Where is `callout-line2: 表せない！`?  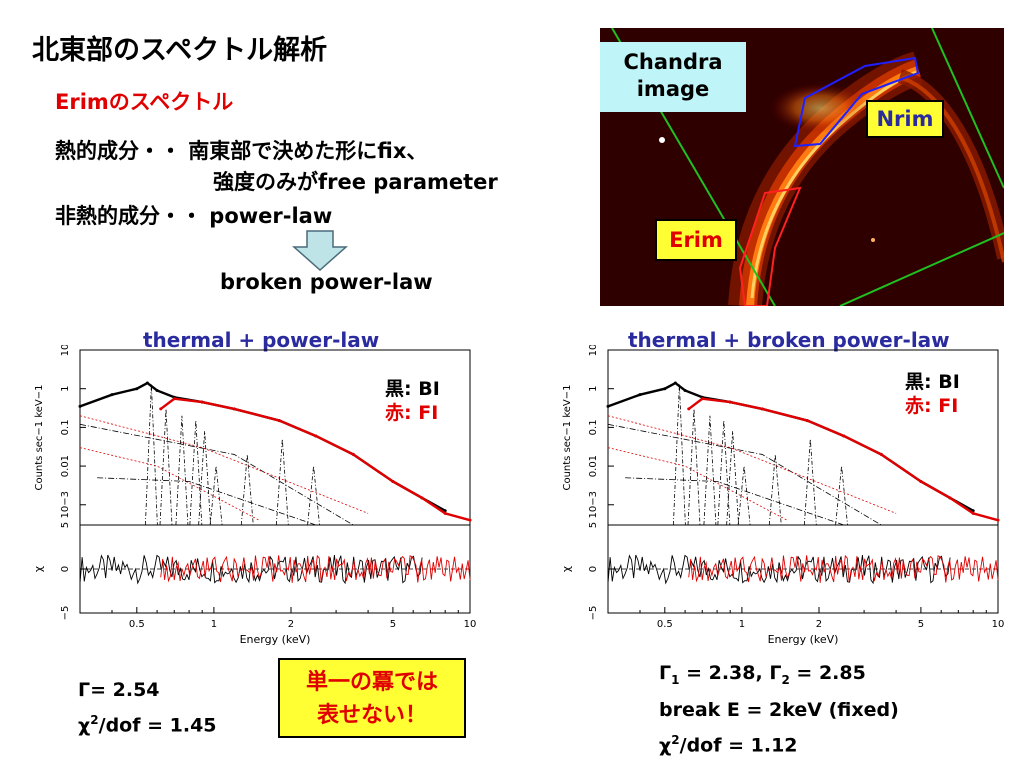
callout-line2: 表せない！ is located at coordinates (371, 715).